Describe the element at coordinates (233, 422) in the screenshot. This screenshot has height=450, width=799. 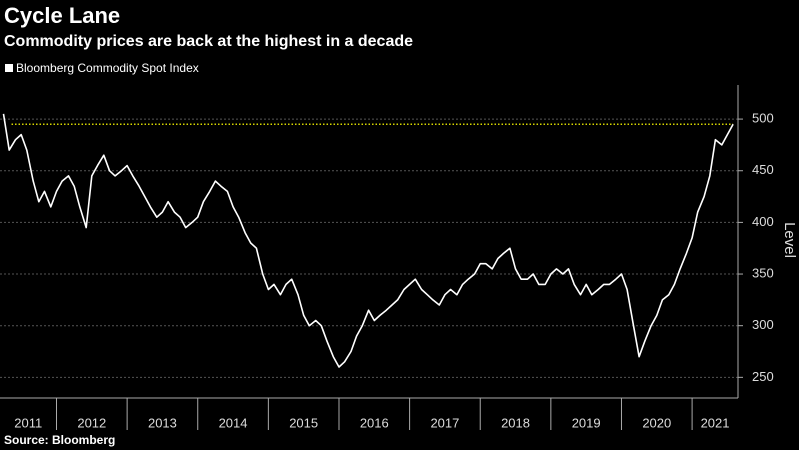
I see `x-tick-label: 2014` at that location.